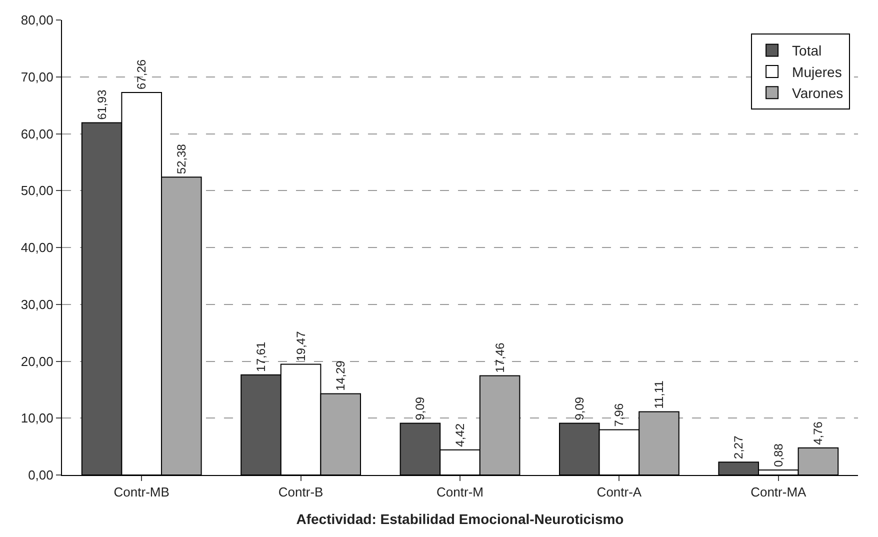 The image size is (878, 537). What do you see at coordinates (778, 455) in the screenshot?
I see `data-label: 0,88` at bounding box center [778, 455].